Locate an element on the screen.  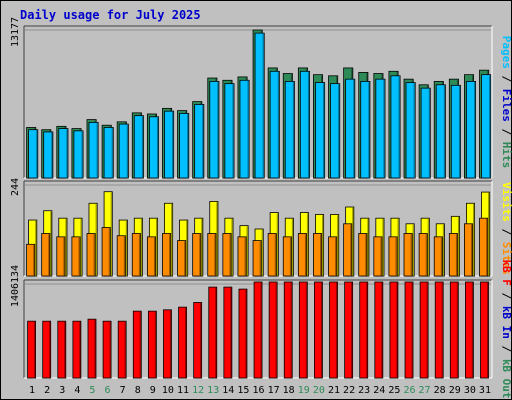
x-tick-label: 10 is located at coordinates (168, 390).